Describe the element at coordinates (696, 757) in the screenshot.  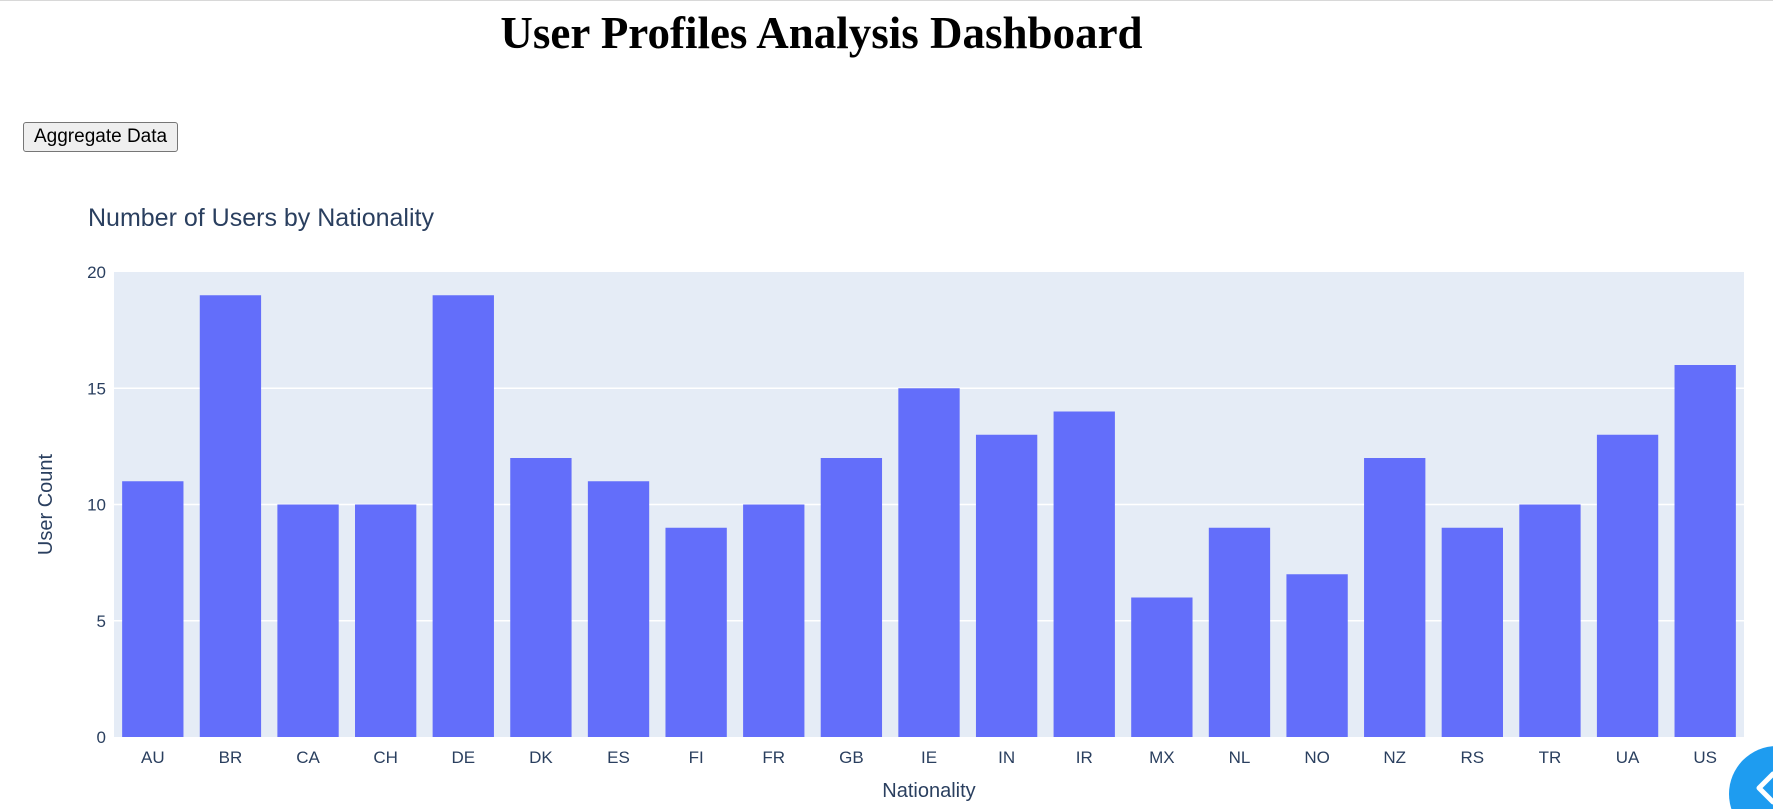
I see `x-tick-label: FI` at that location.